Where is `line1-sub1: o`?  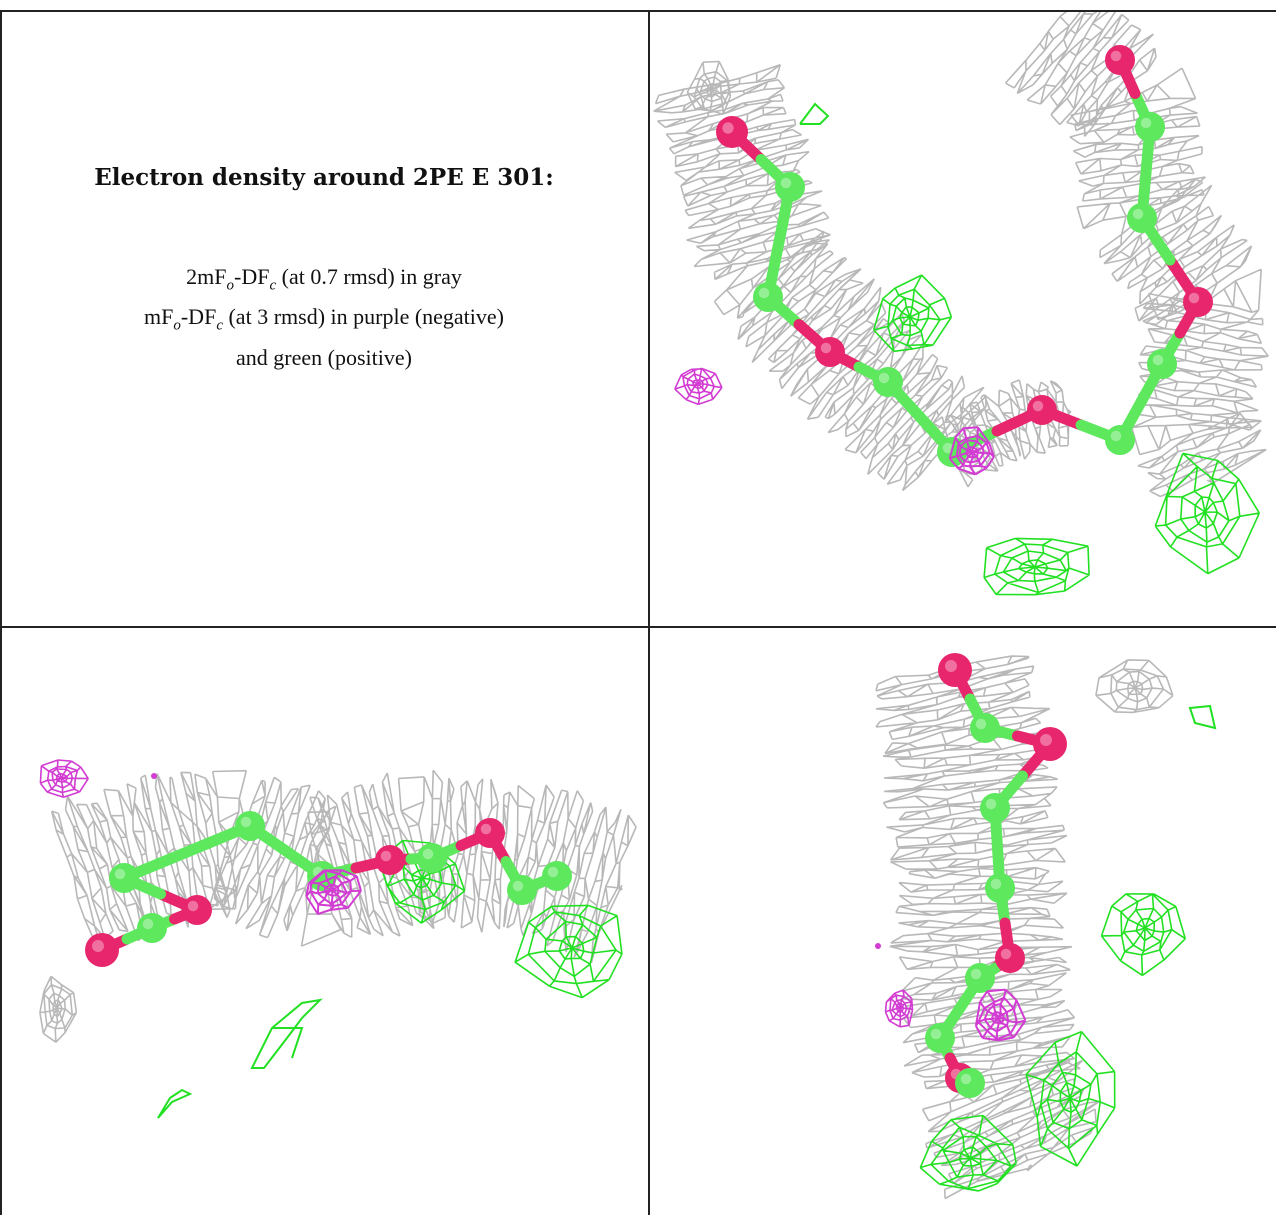
line1-sub1: o is located at coordinates (230, 285).